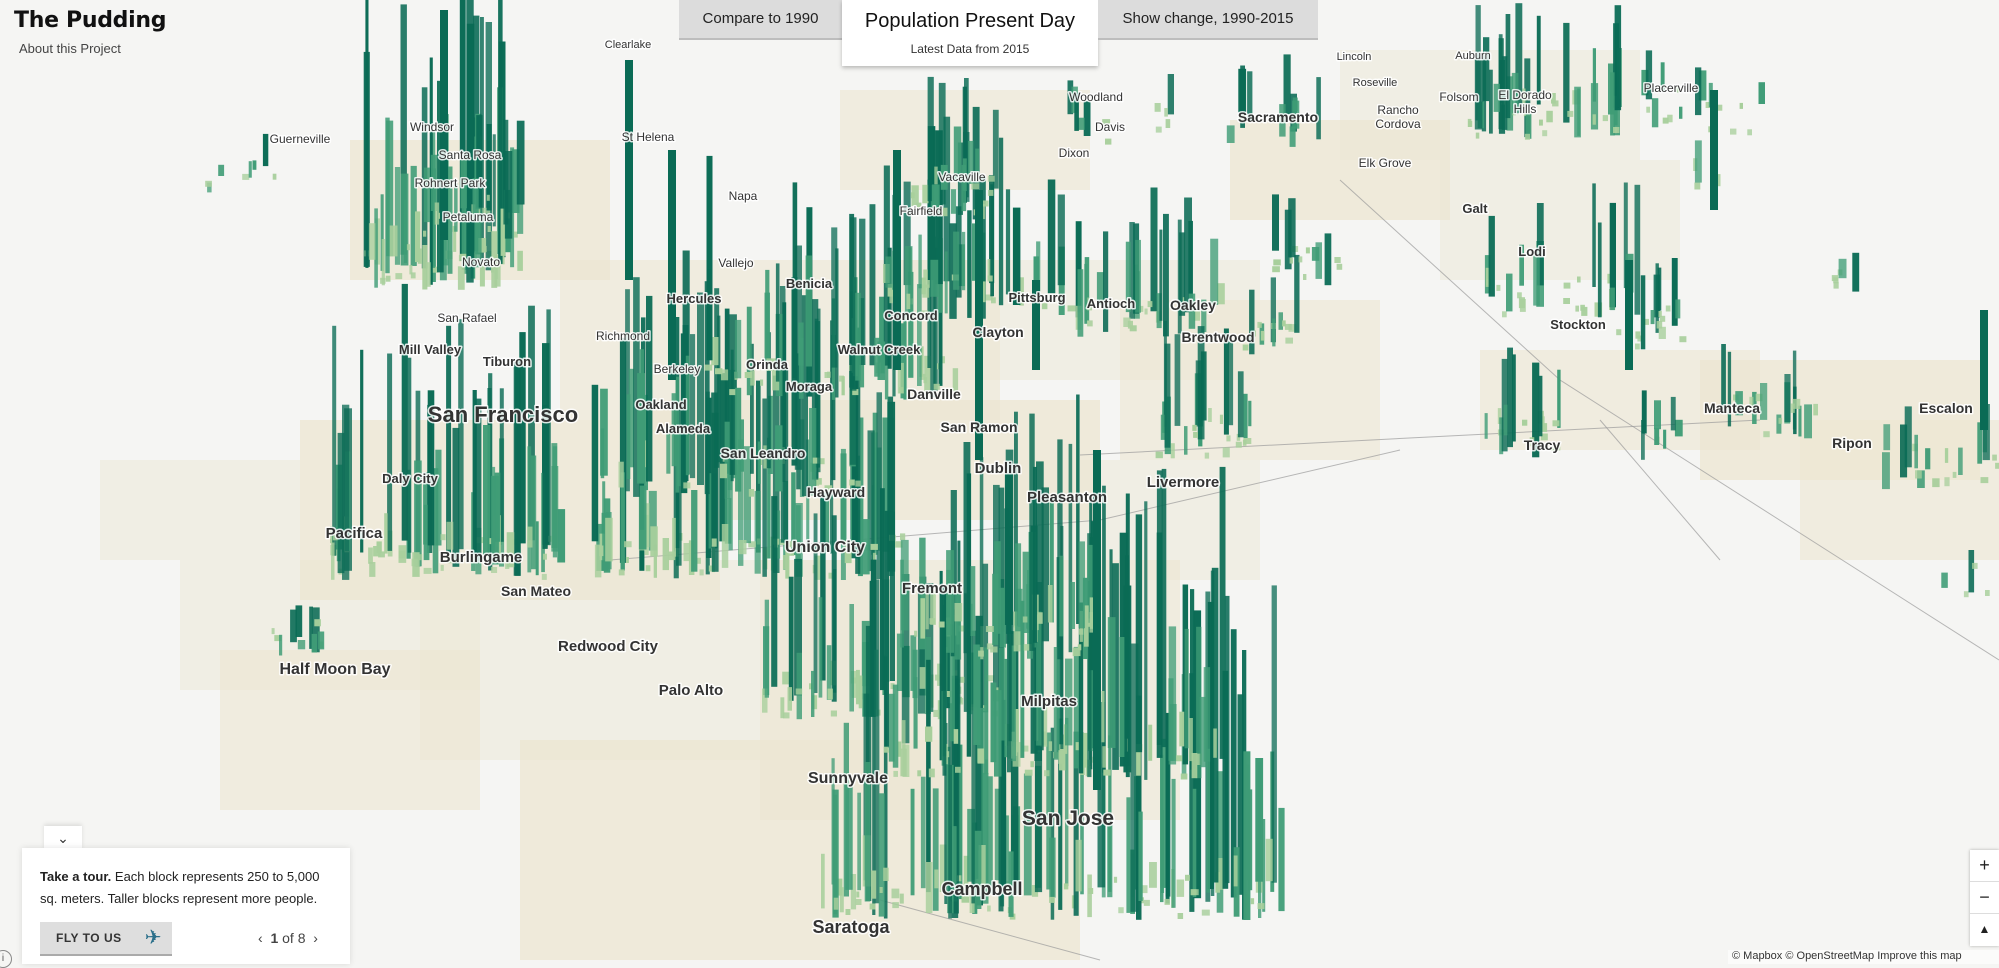 The image size is (1999, 968). I want to click on show-change-button: Show change, 1990-2015, so click(1208, 20).